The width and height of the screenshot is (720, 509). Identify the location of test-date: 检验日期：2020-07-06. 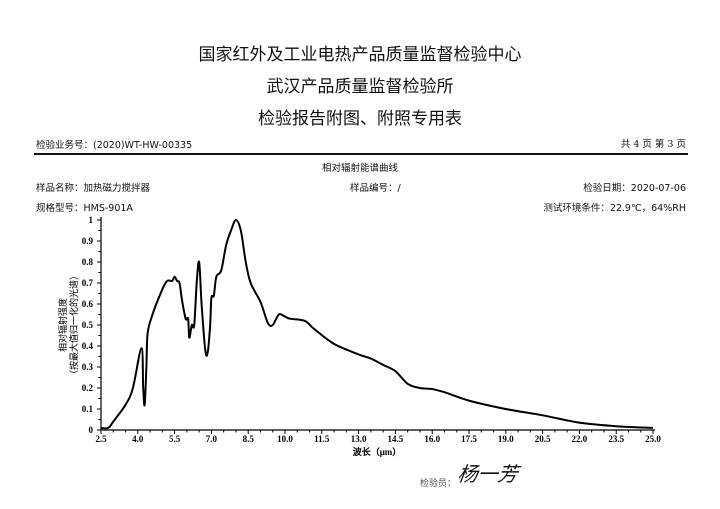
(634, 188).